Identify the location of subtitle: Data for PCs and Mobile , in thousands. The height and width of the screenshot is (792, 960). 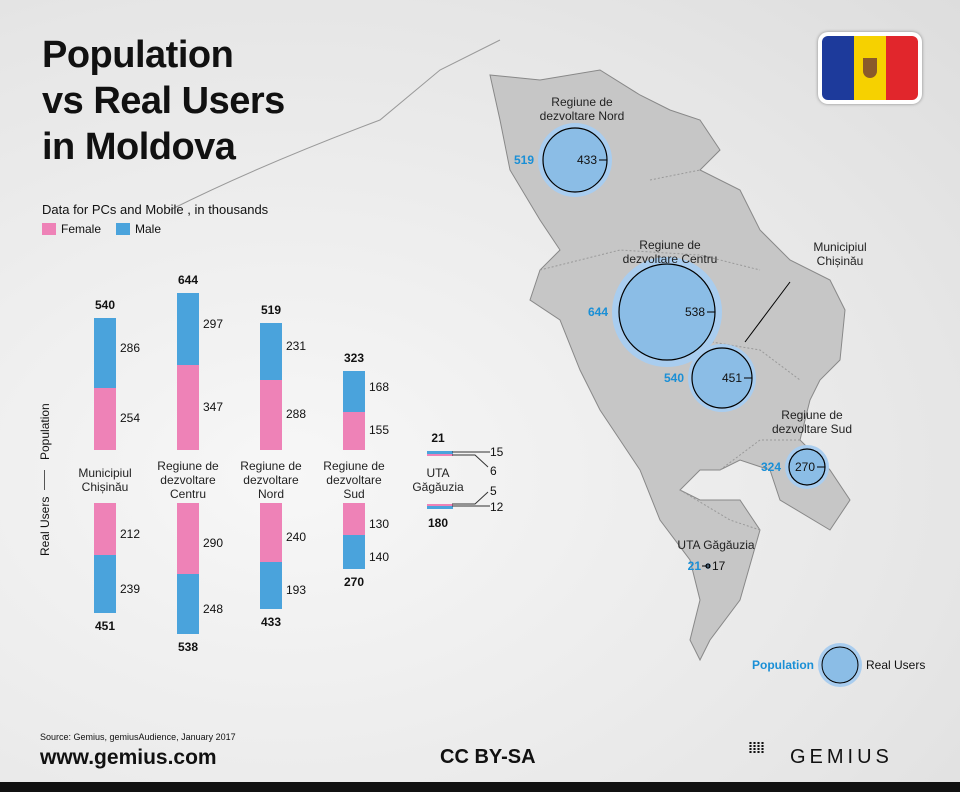
(155, 209).